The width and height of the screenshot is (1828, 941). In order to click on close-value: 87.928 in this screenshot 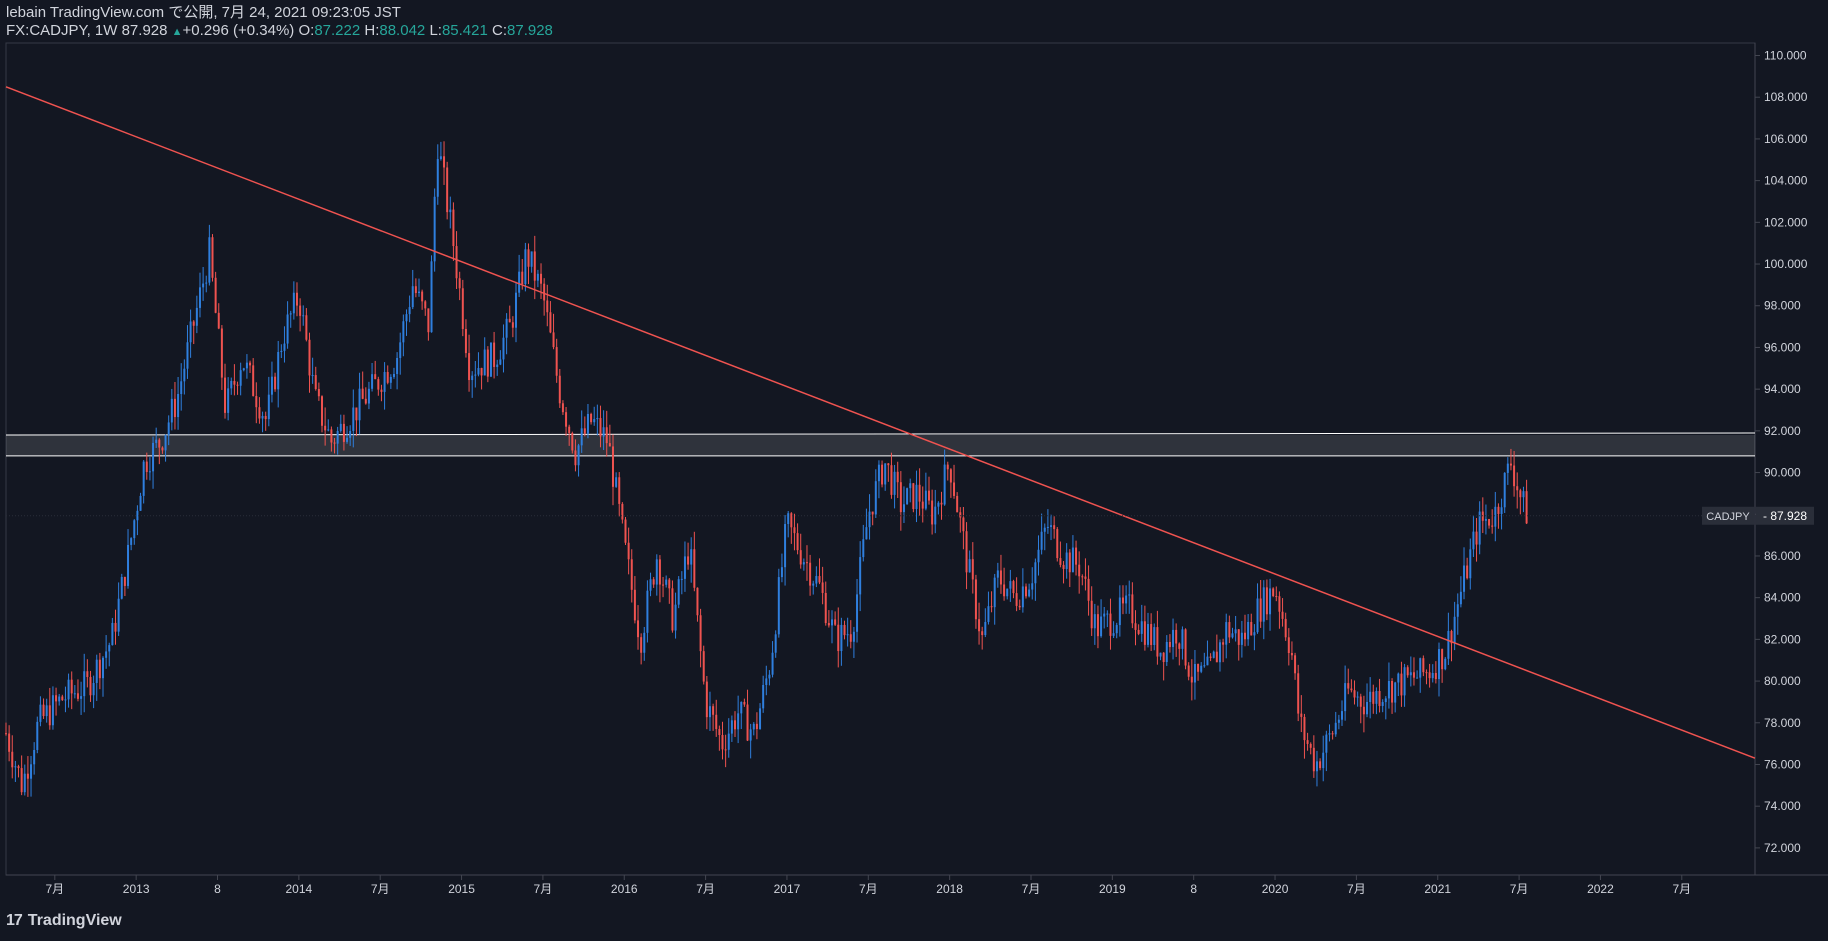, I will do `click(530, 30)`.